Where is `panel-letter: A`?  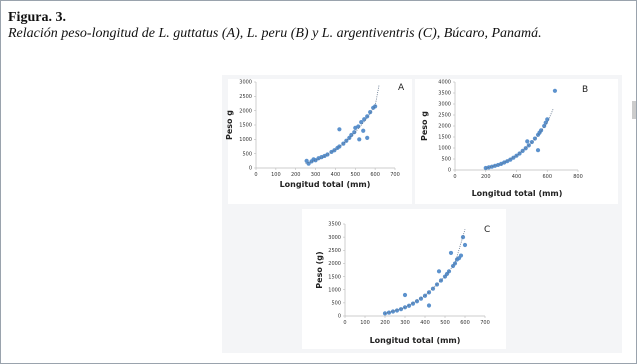 panel-letter: A is located at coordinates (401, 88).